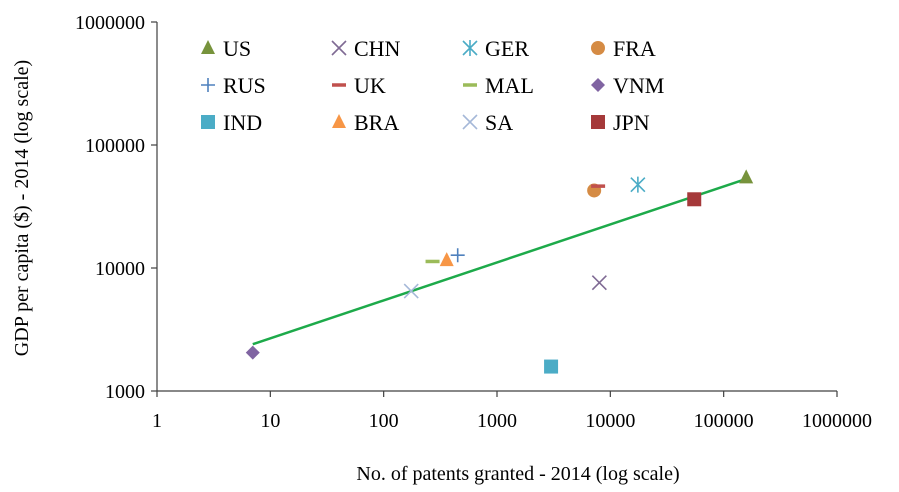  Describe the element at coordinates (837, 421) in the screenshot. I see `x-tick-label: 1000000` at that location.